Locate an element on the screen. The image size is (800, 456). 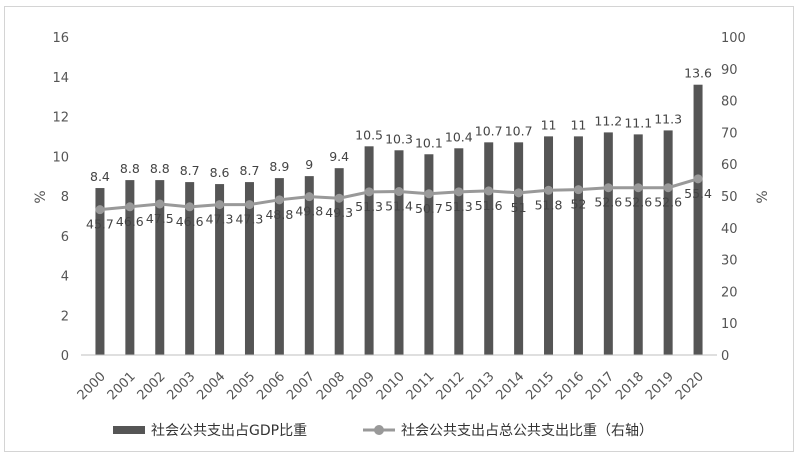
bar-data-label: 10.1 is located at coordinates (429, 142).